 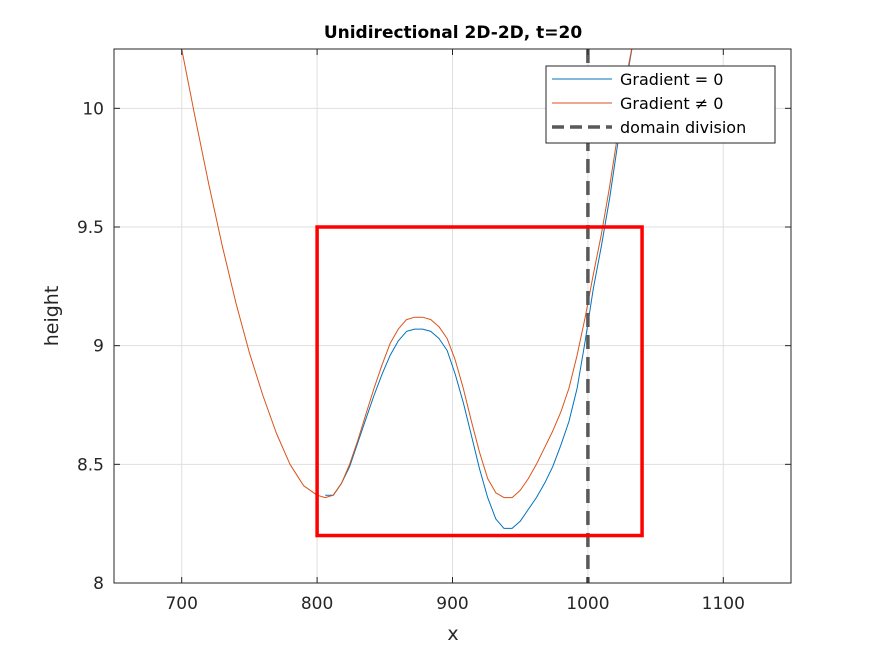 I want to click on x-axis-label: x, so click(x=452, y=634).